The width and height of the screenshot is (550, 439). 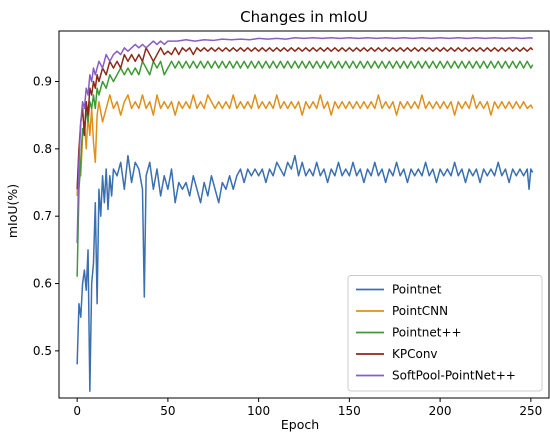 I want to click on y-axis-ticks: 0.5 0.6 0.7 0.8 0.9, so click(x=46, y=216).